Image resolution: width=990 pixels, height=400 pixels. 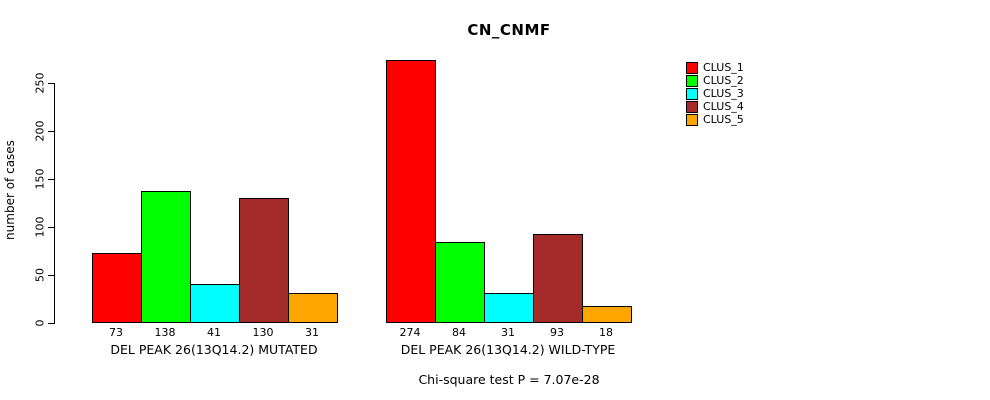 What do you see at coordinates (39, 131) in the screenshot?
I see `y-tick-label: 200` at bounding box center [39, 131].